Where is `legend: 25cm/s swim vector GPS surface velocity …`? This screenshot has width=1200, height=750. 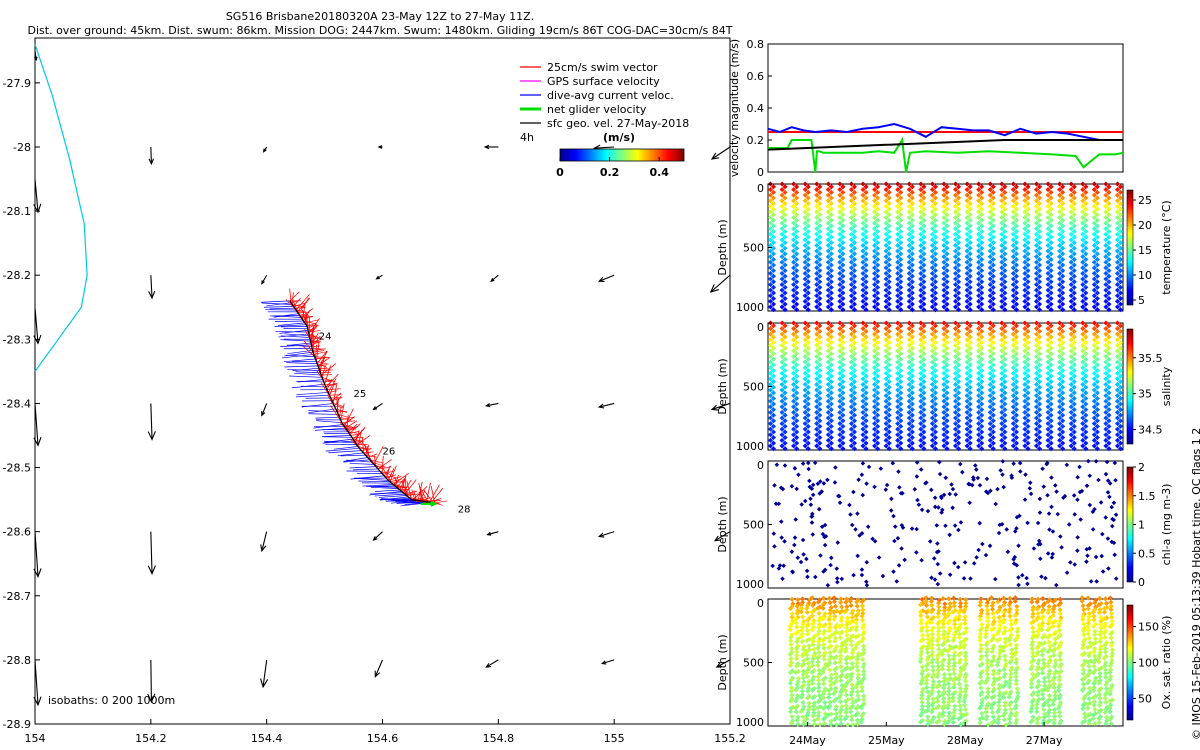 legend: 25cm/s swim vector GPS surface velocity … is located at coordinates (604, 120).